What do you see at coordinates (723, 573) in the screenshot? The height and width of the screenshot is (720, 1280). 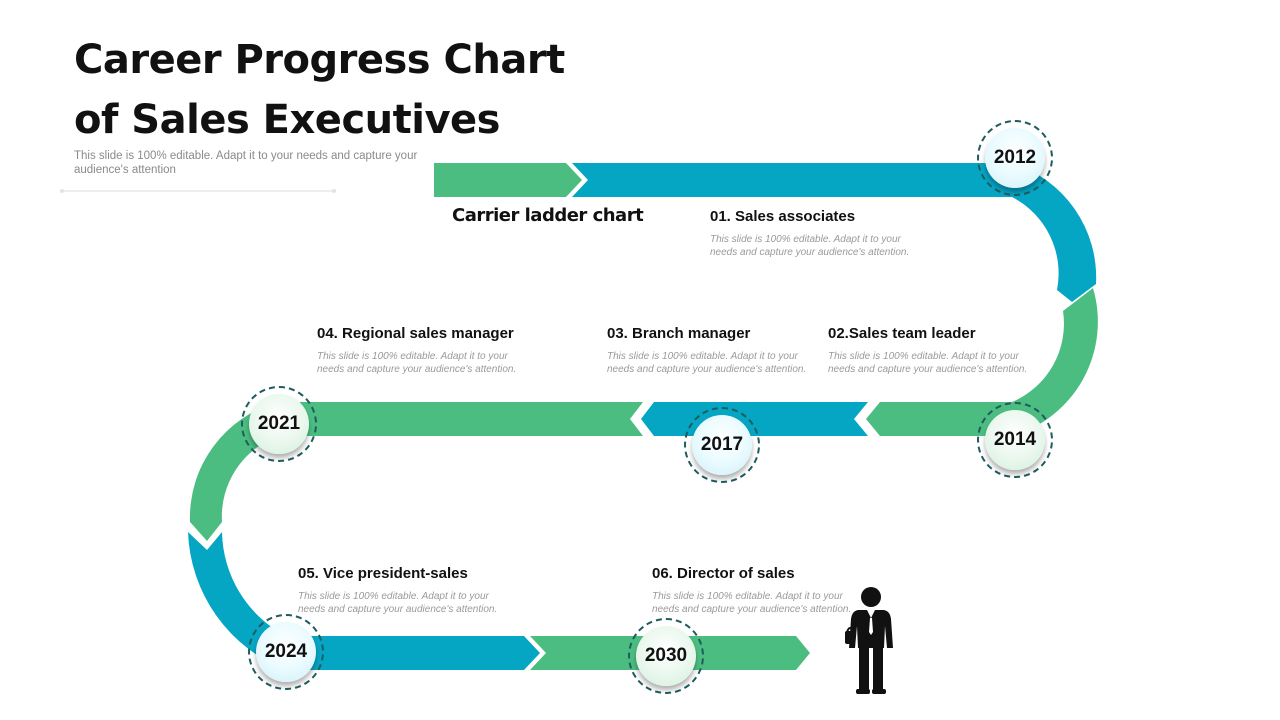 I see `step-title: 06. Director of sales` at bounding box center [723, 573].